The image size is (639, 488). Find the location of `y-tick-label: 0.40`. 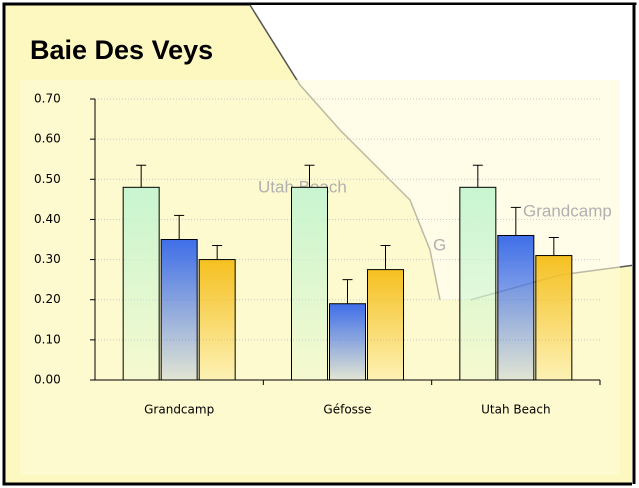

y-tick-label: 0.40 is located at coordinates (47, 219).